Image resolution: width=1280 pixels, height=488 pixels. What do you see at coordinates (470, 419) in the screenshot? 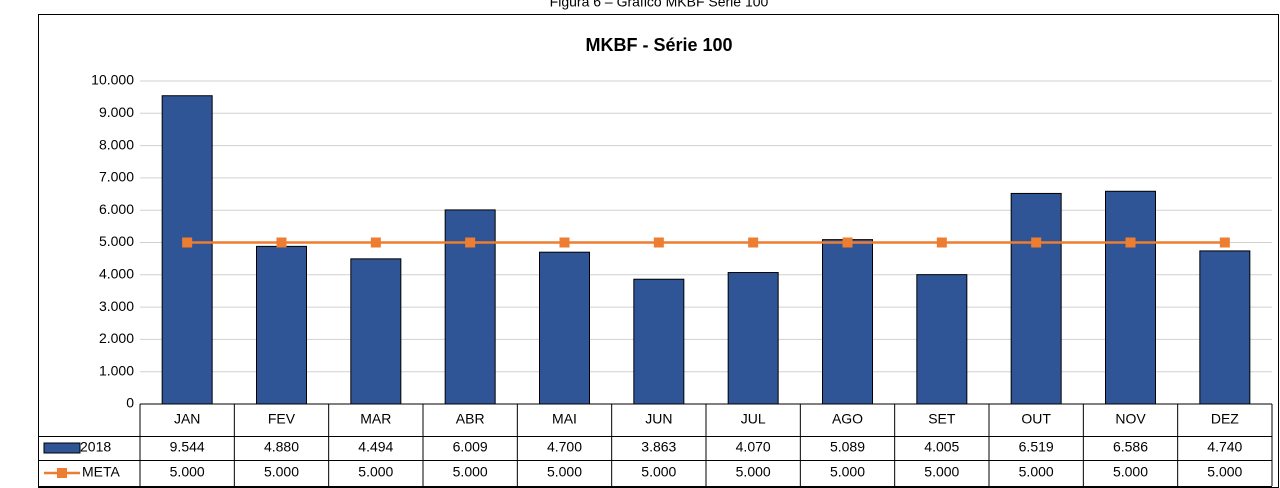
I see `x-tick-label: ABR` at bounding box center [470, 419].